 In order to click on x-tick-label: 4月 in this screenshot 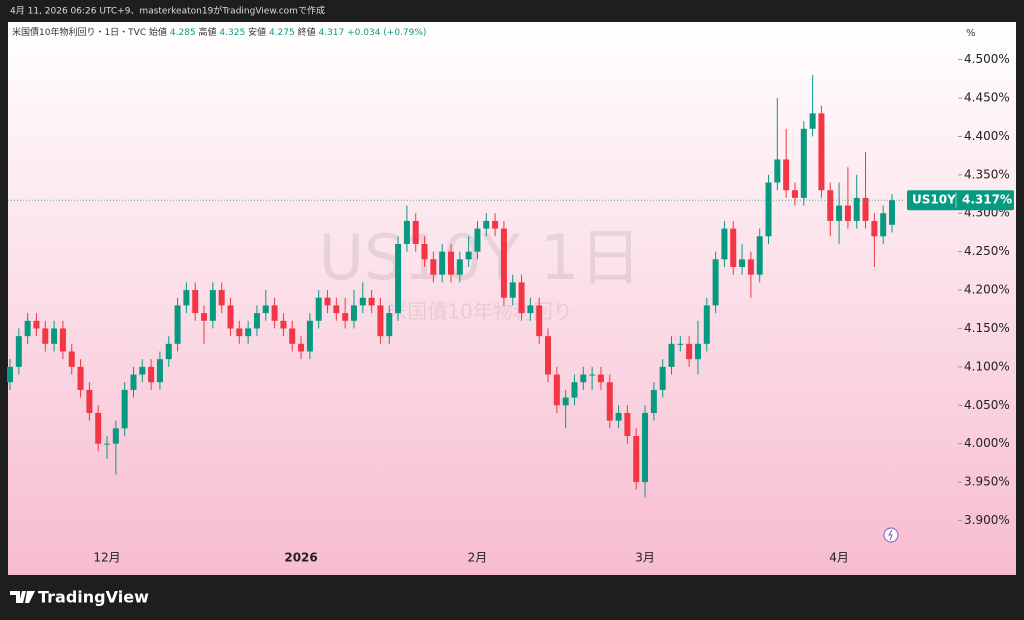, I will do `click(839, 558)`.